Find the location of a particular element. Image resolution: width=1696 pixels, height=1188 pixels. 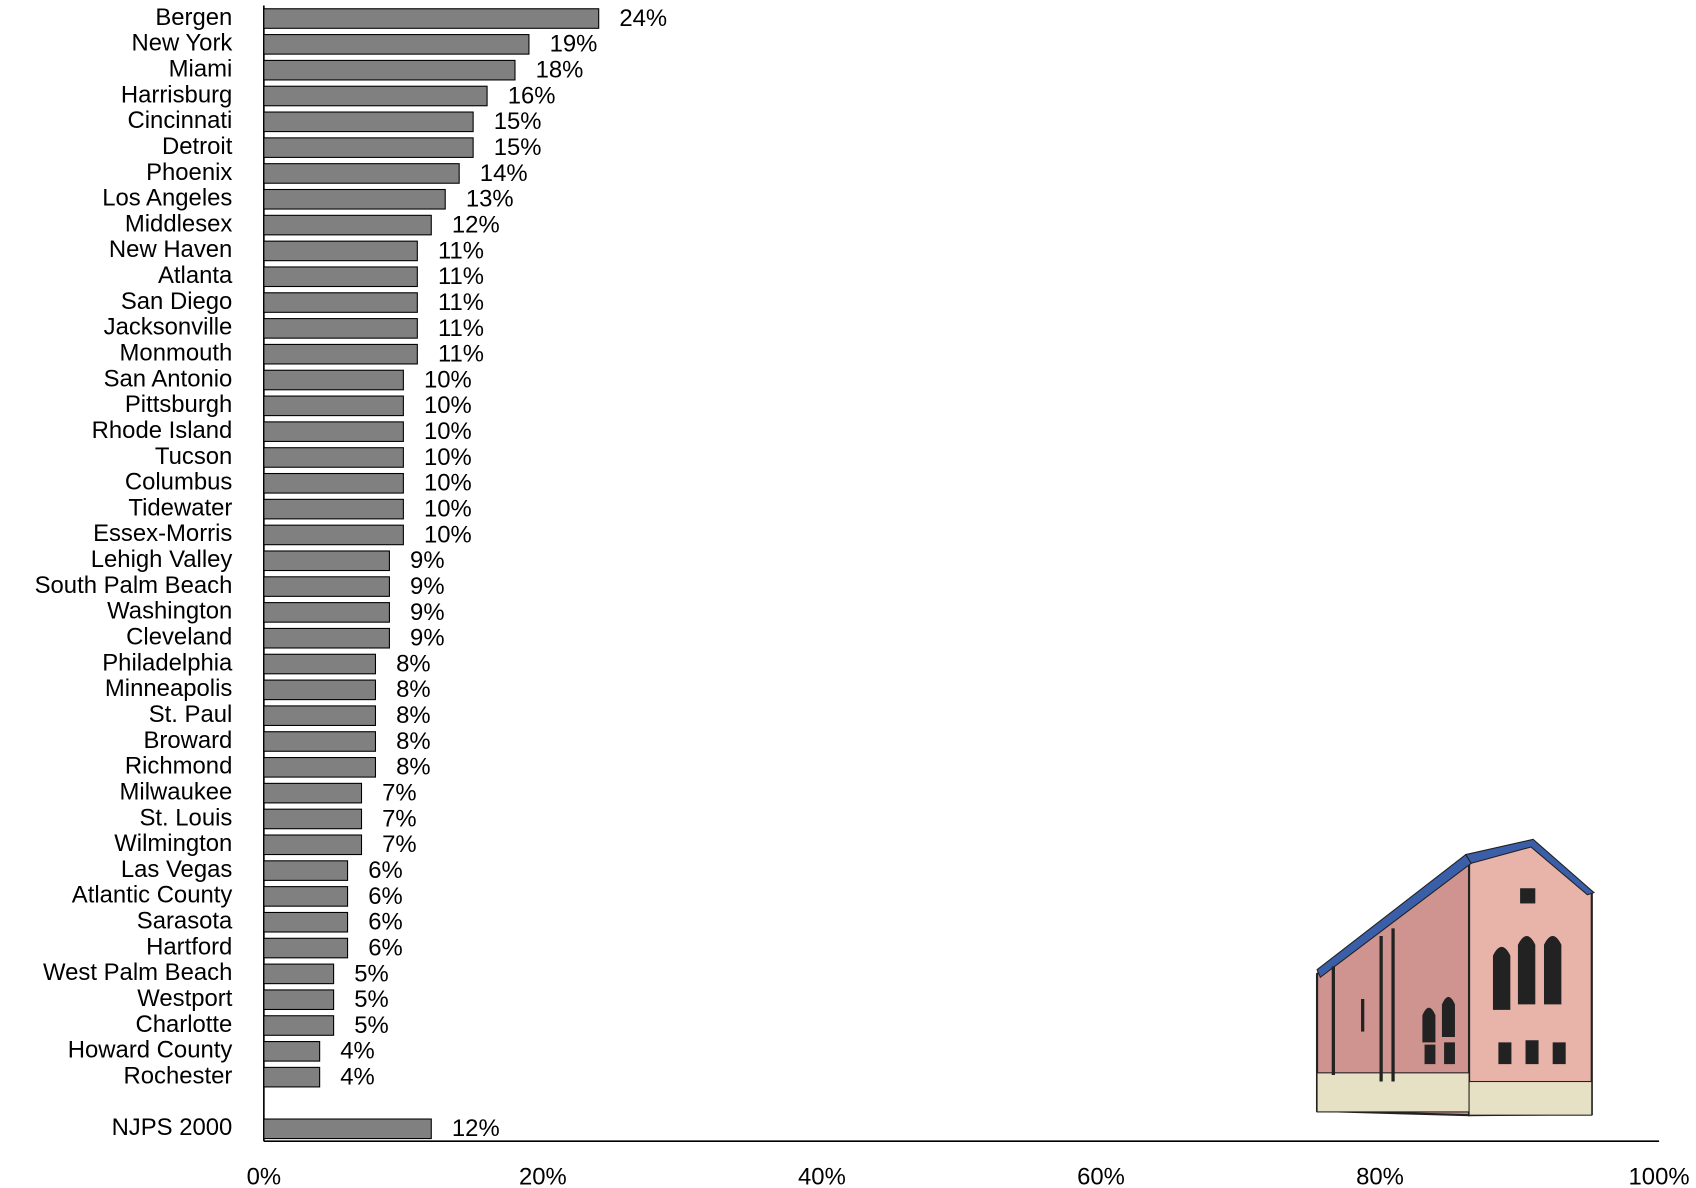

y-tick-label: Westport is located at coordinates (184, 998).